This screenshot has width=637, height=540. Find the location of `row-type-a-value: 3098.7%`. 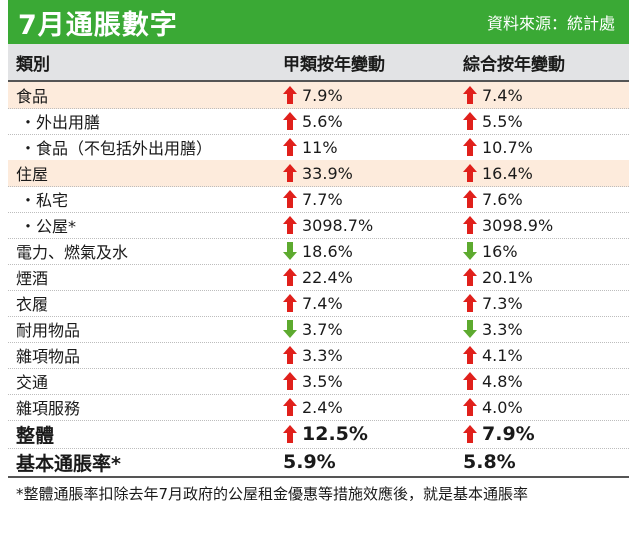

row-type-a-value: 3098.7% is located at coordinates (328, 225).